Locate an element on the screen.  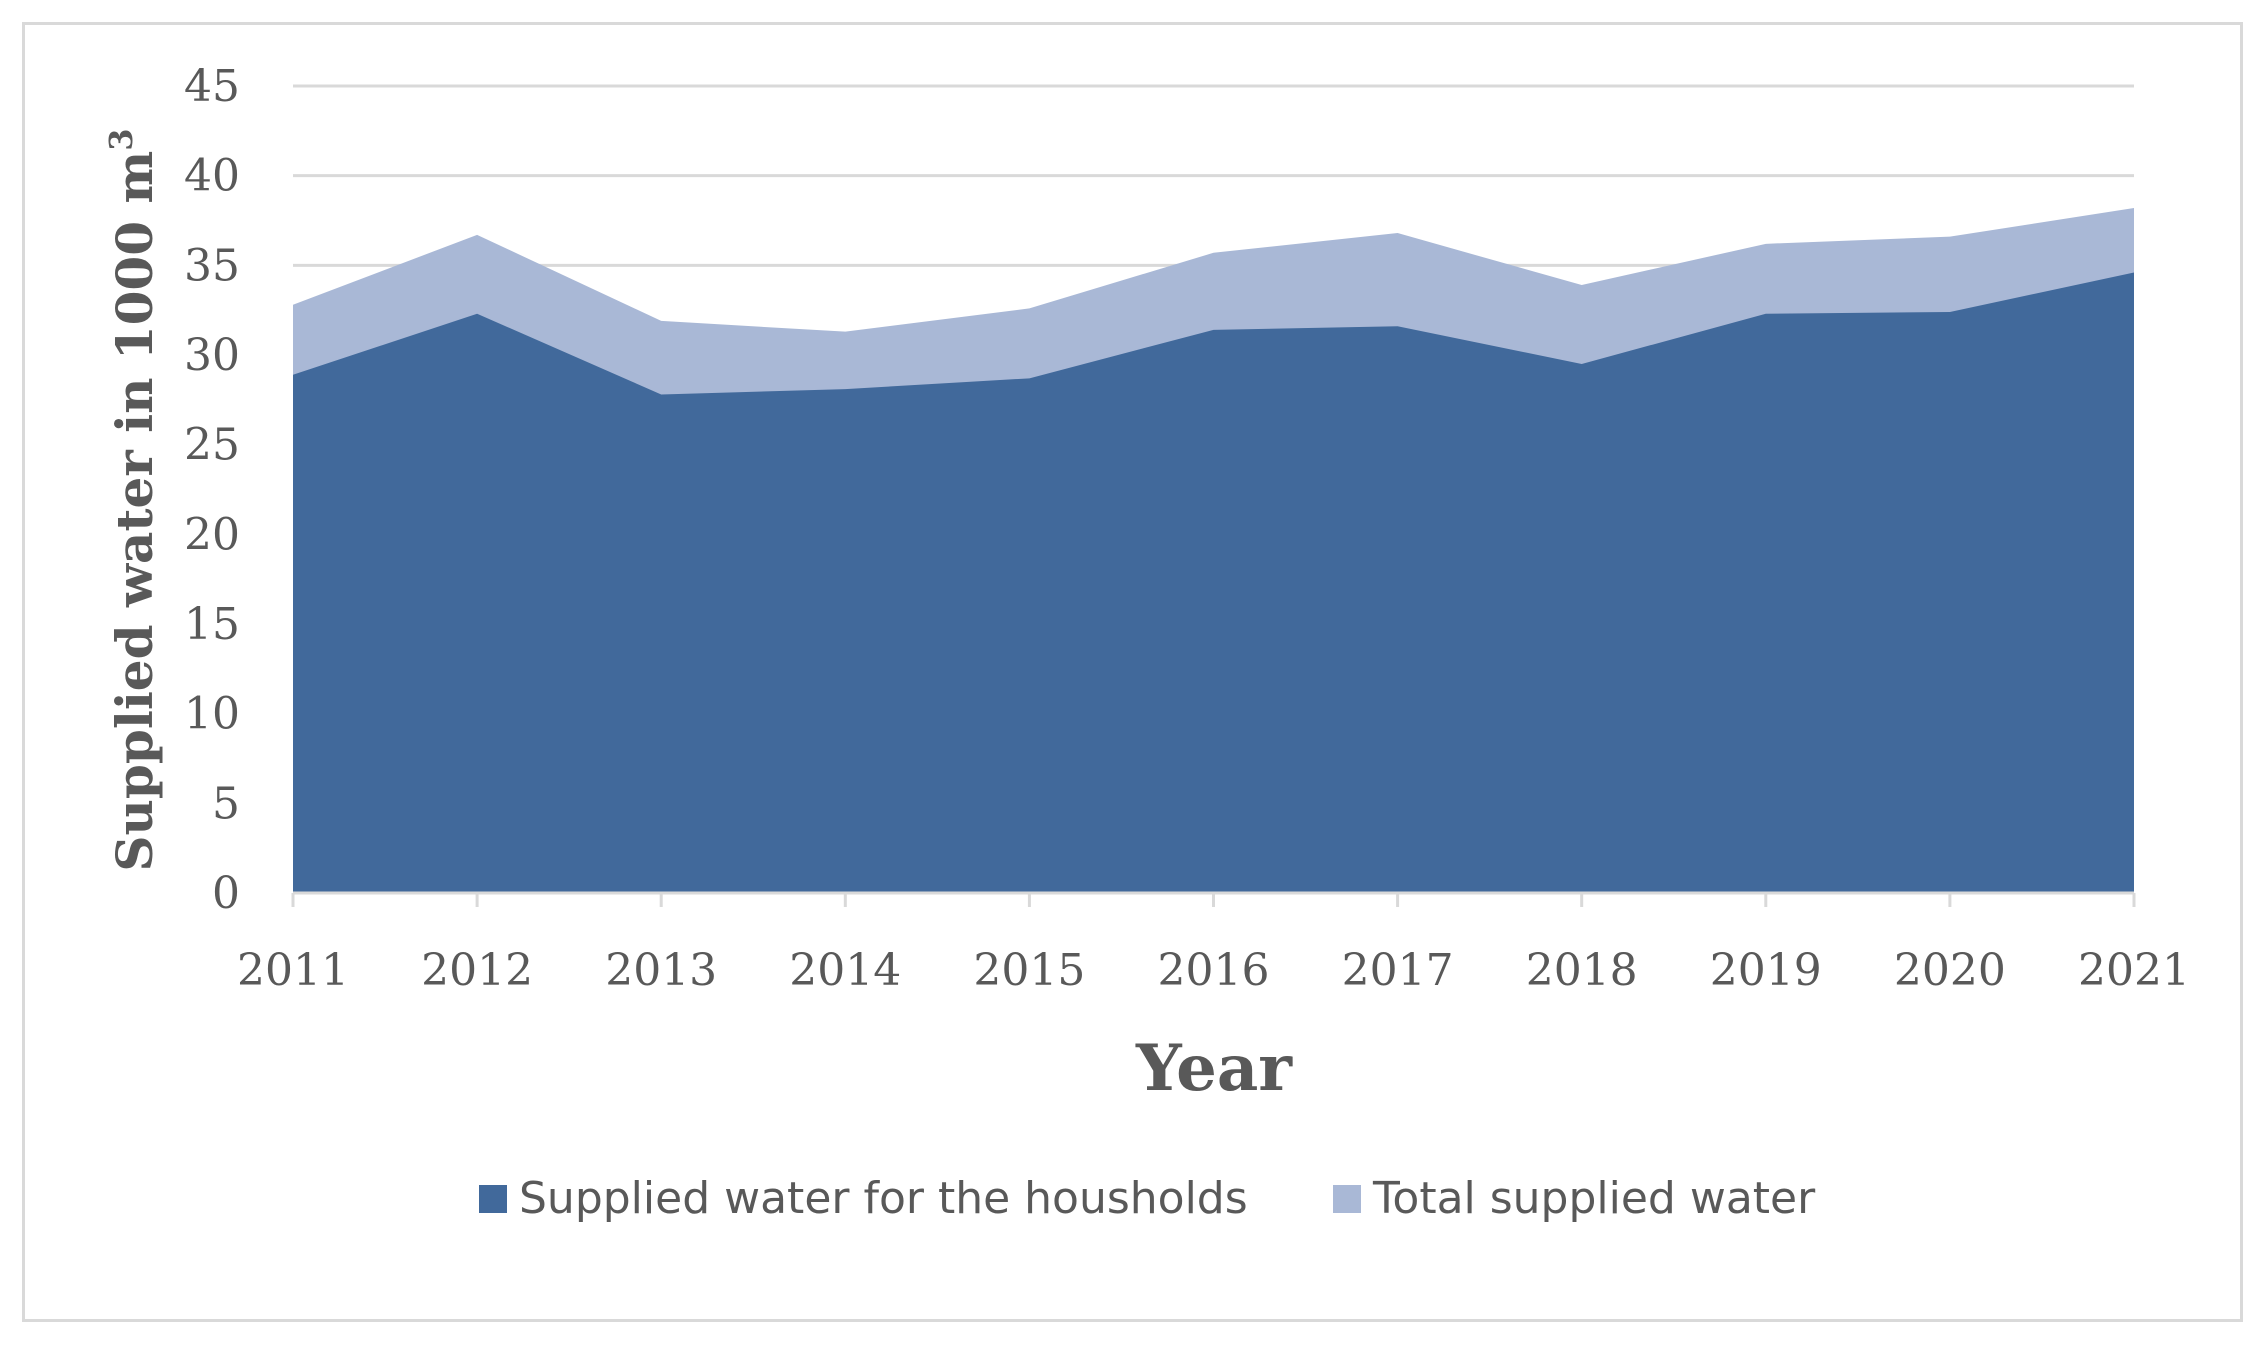
legend-swatch-total is located at coordinates (1347, 1199).